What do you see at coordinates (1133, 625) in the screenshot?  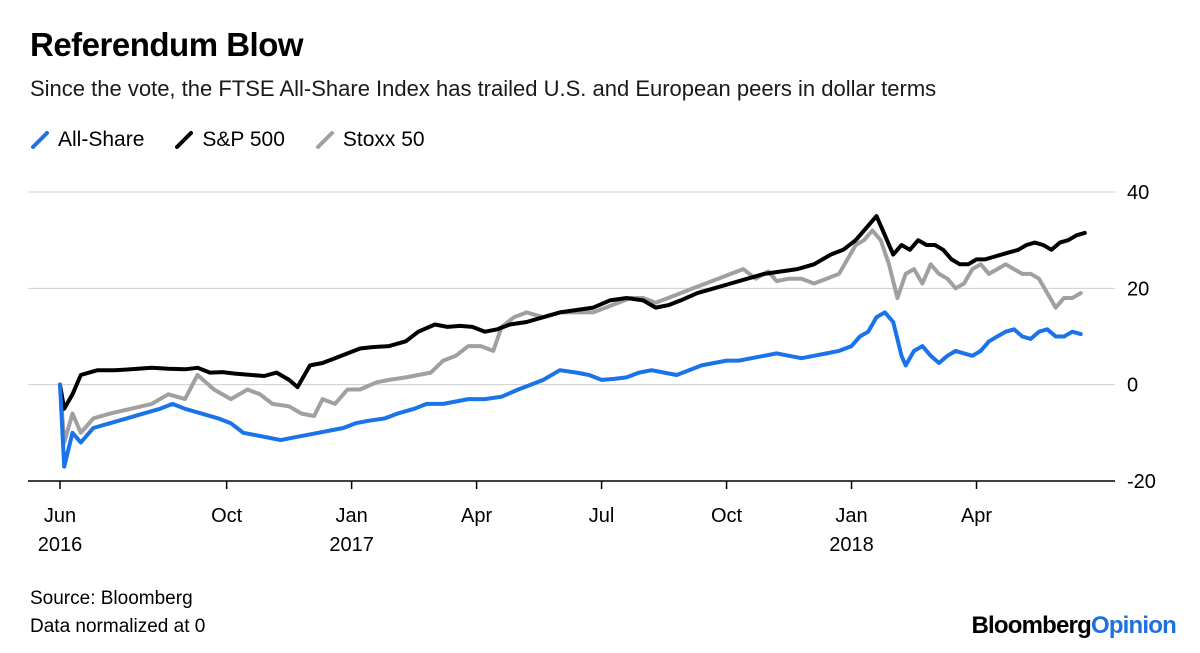 I see `brand-opinion: Opinion` at bounding box center [1133, 625].